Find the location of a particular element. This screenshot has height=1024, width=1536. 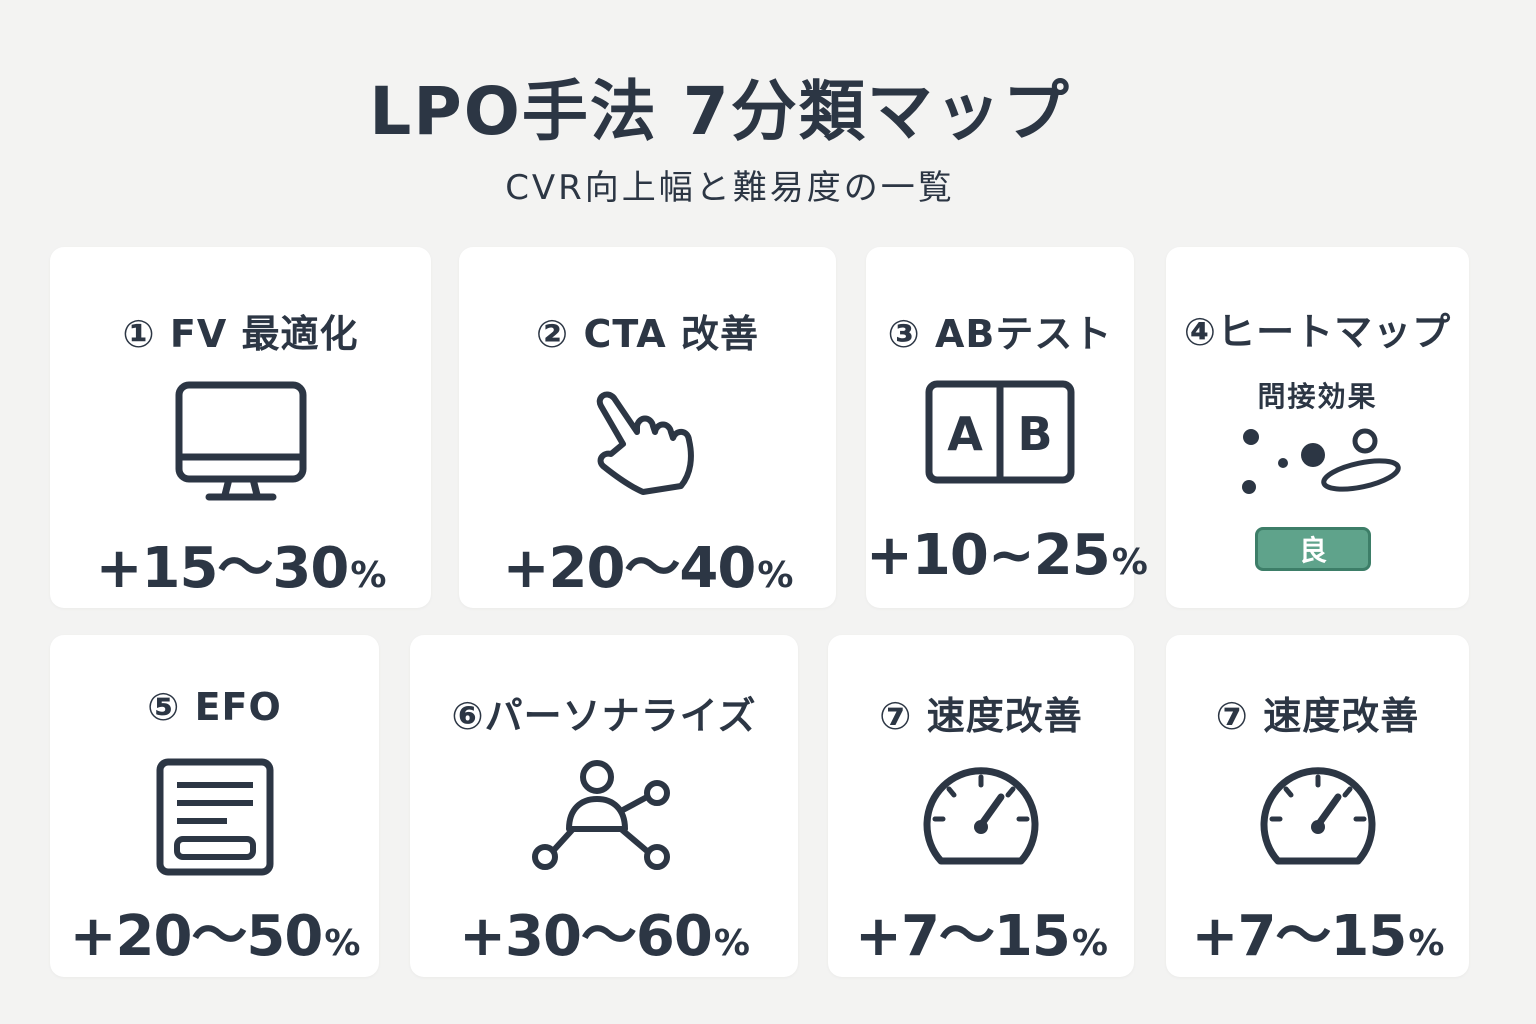

user-network-icon is located at coordinates (601, 815).